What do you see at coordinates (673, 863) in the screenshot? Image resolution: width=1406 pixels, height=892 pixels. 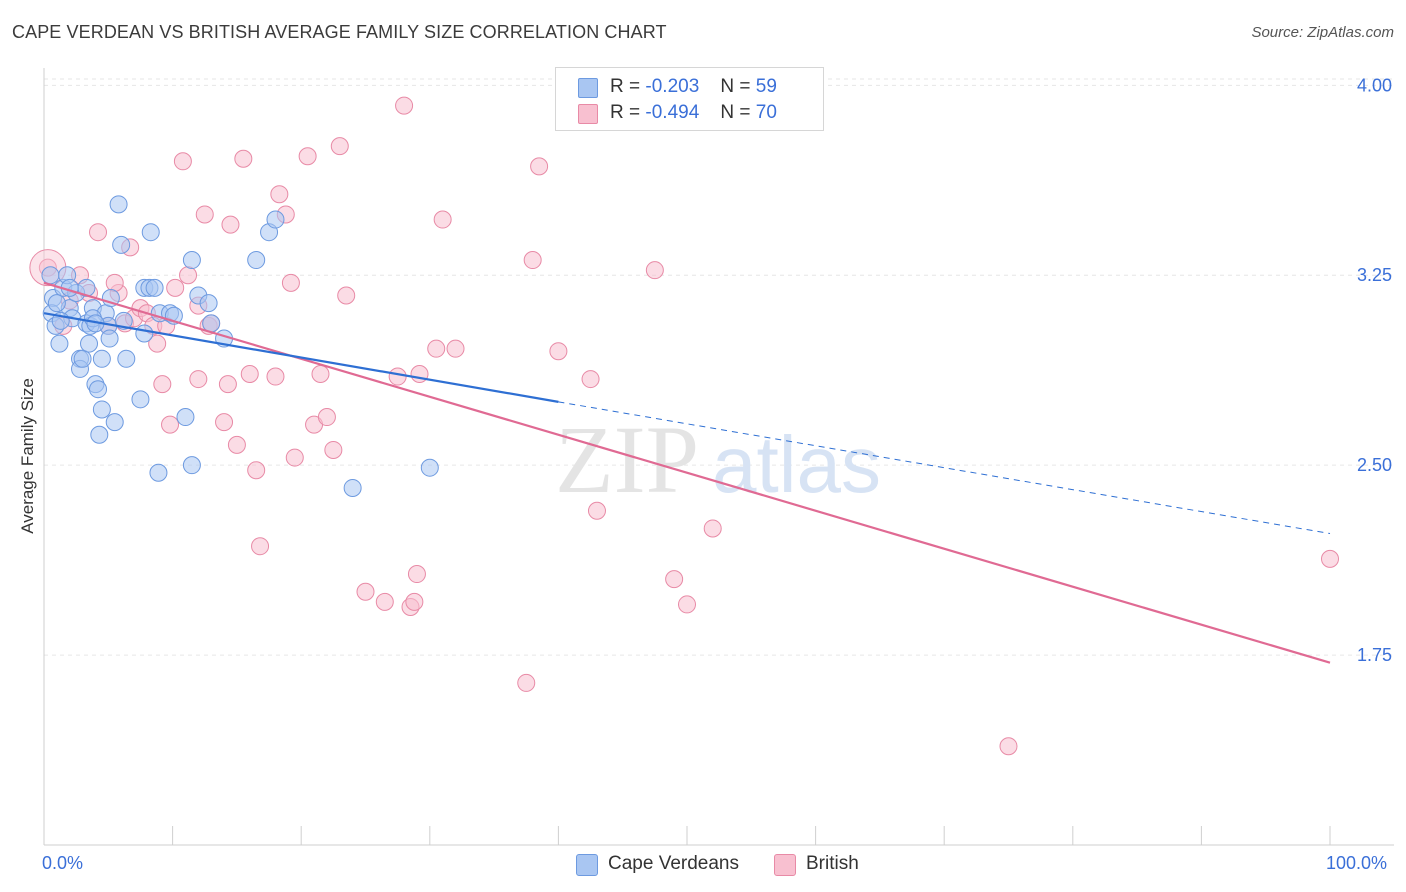 I see `bottom-legend-label-cape-verdeans: Cape Verdeans` at bounding box center [673, 863].